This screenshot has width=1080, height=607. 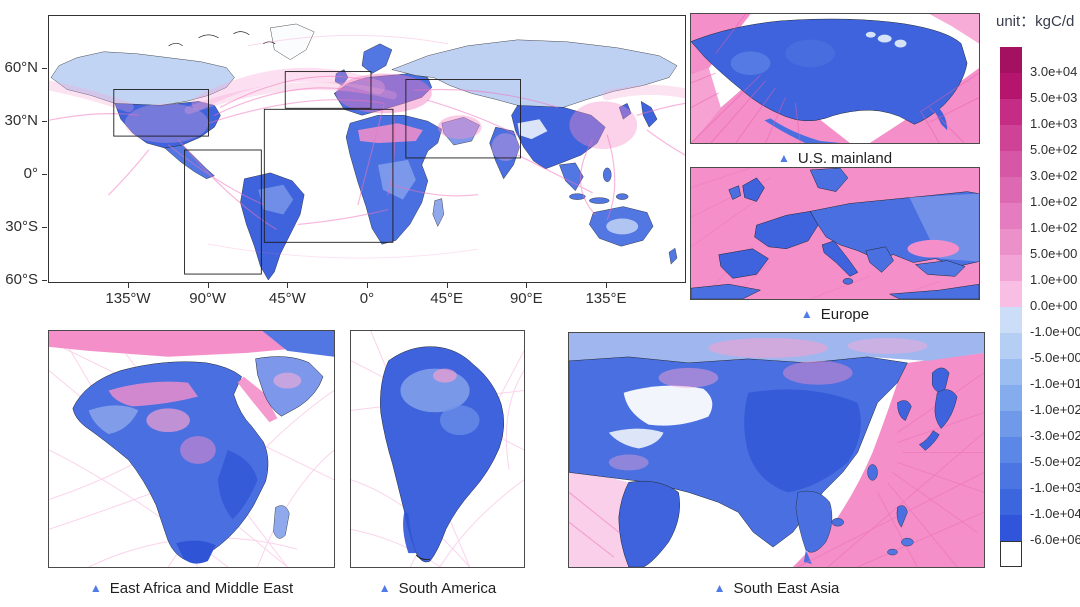 I want to click on caption-label: South America, so click(x=447, y=588).